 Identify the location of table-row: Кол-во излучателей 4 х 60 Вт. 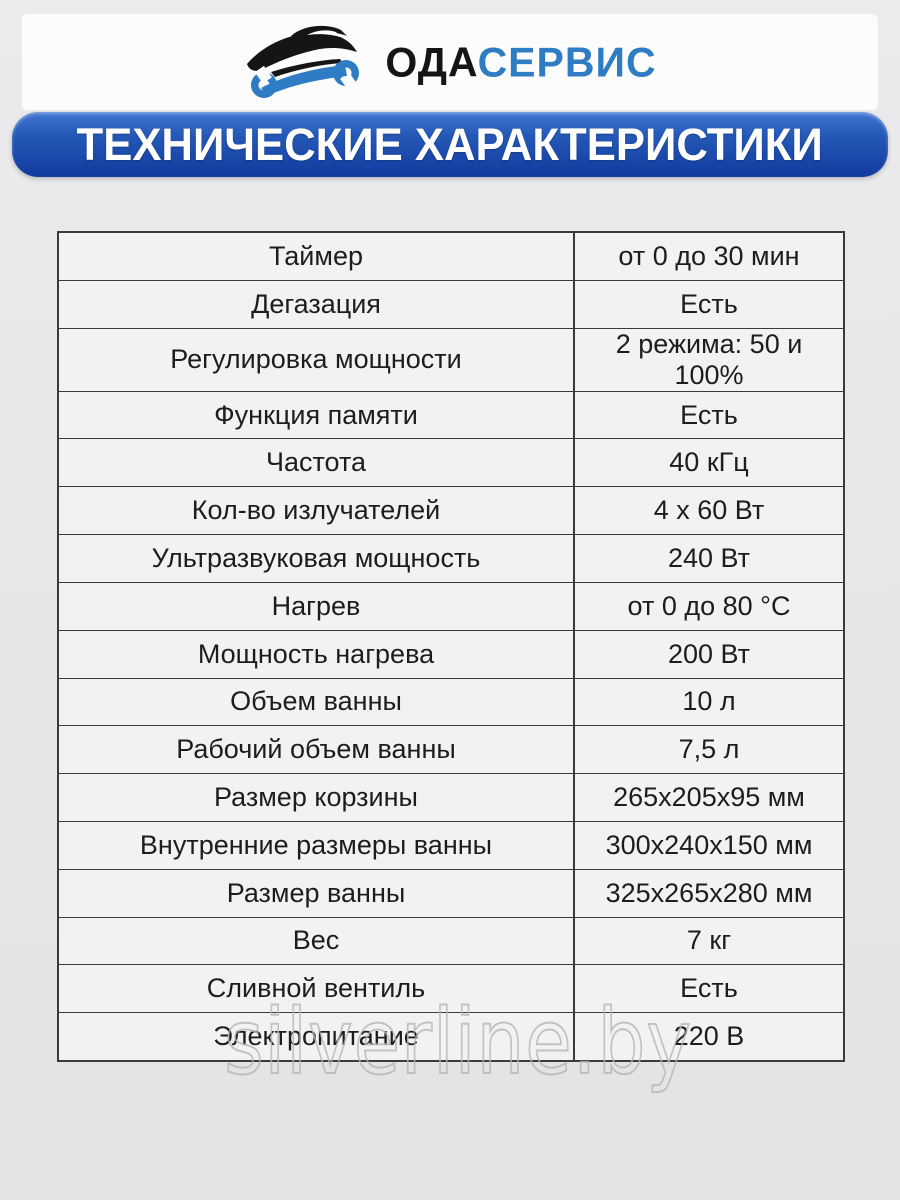
(451, 511).